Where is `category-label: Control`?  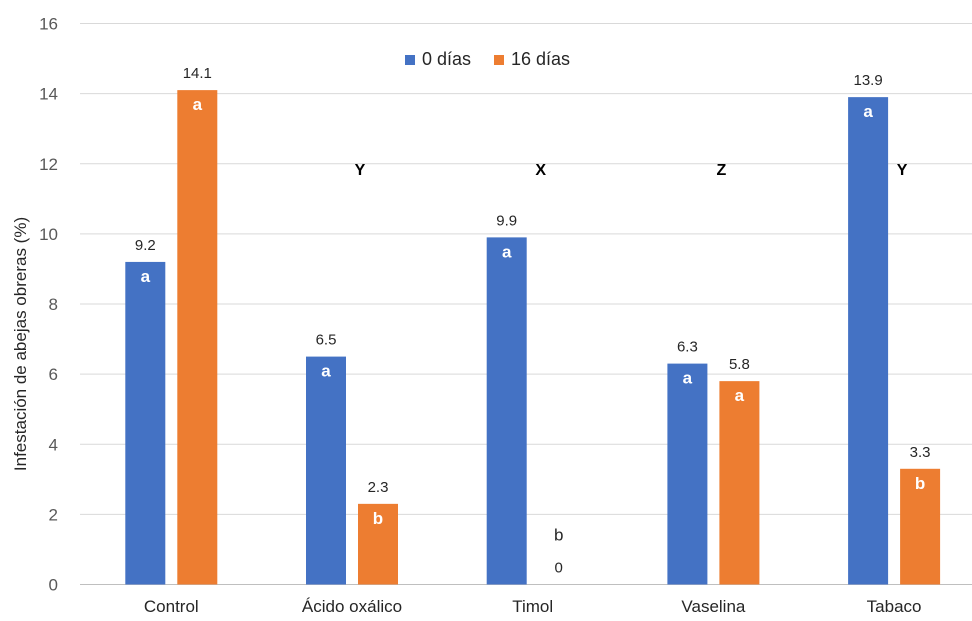 category-label: Control is located at coordinates (171, 606).